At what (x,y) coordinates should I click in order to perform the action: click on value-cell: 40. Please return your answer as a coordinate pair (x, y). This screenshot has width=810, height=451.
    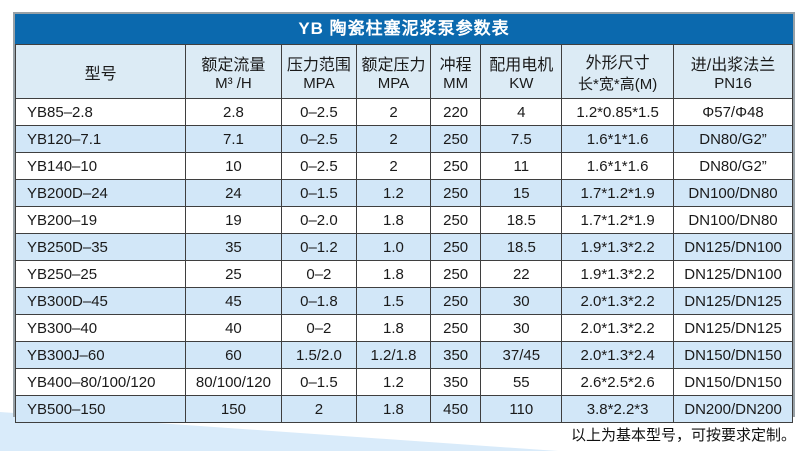
    Looking at the image, I should click on (233, 328).